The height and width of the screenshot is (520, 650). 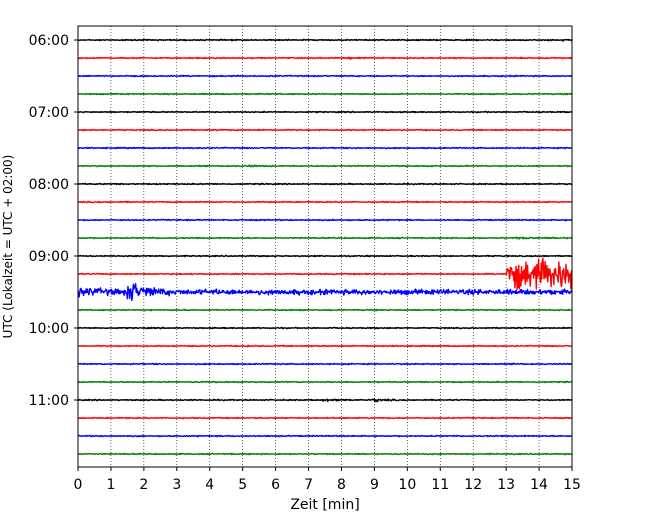 I want to click on y-tick-label: 09:00, so click(x=49, y=257).